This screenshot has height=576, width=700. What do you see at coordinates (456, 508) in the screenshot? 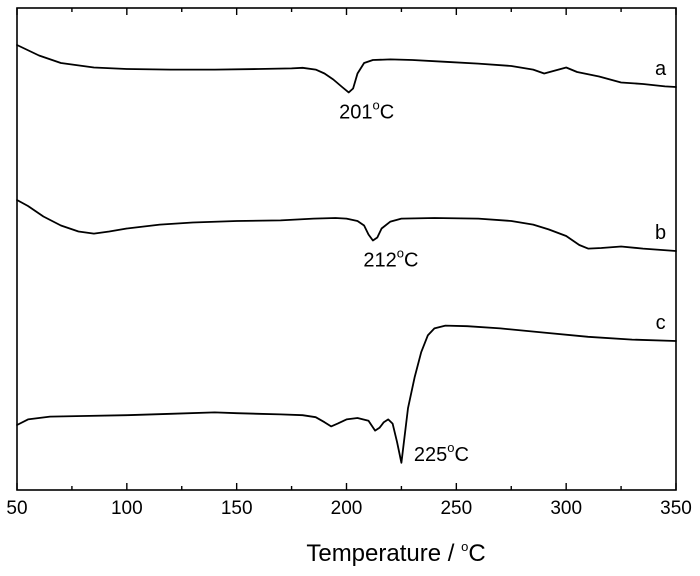
I see `x-tick-label-250: 250` at bounding box center [456, 508].